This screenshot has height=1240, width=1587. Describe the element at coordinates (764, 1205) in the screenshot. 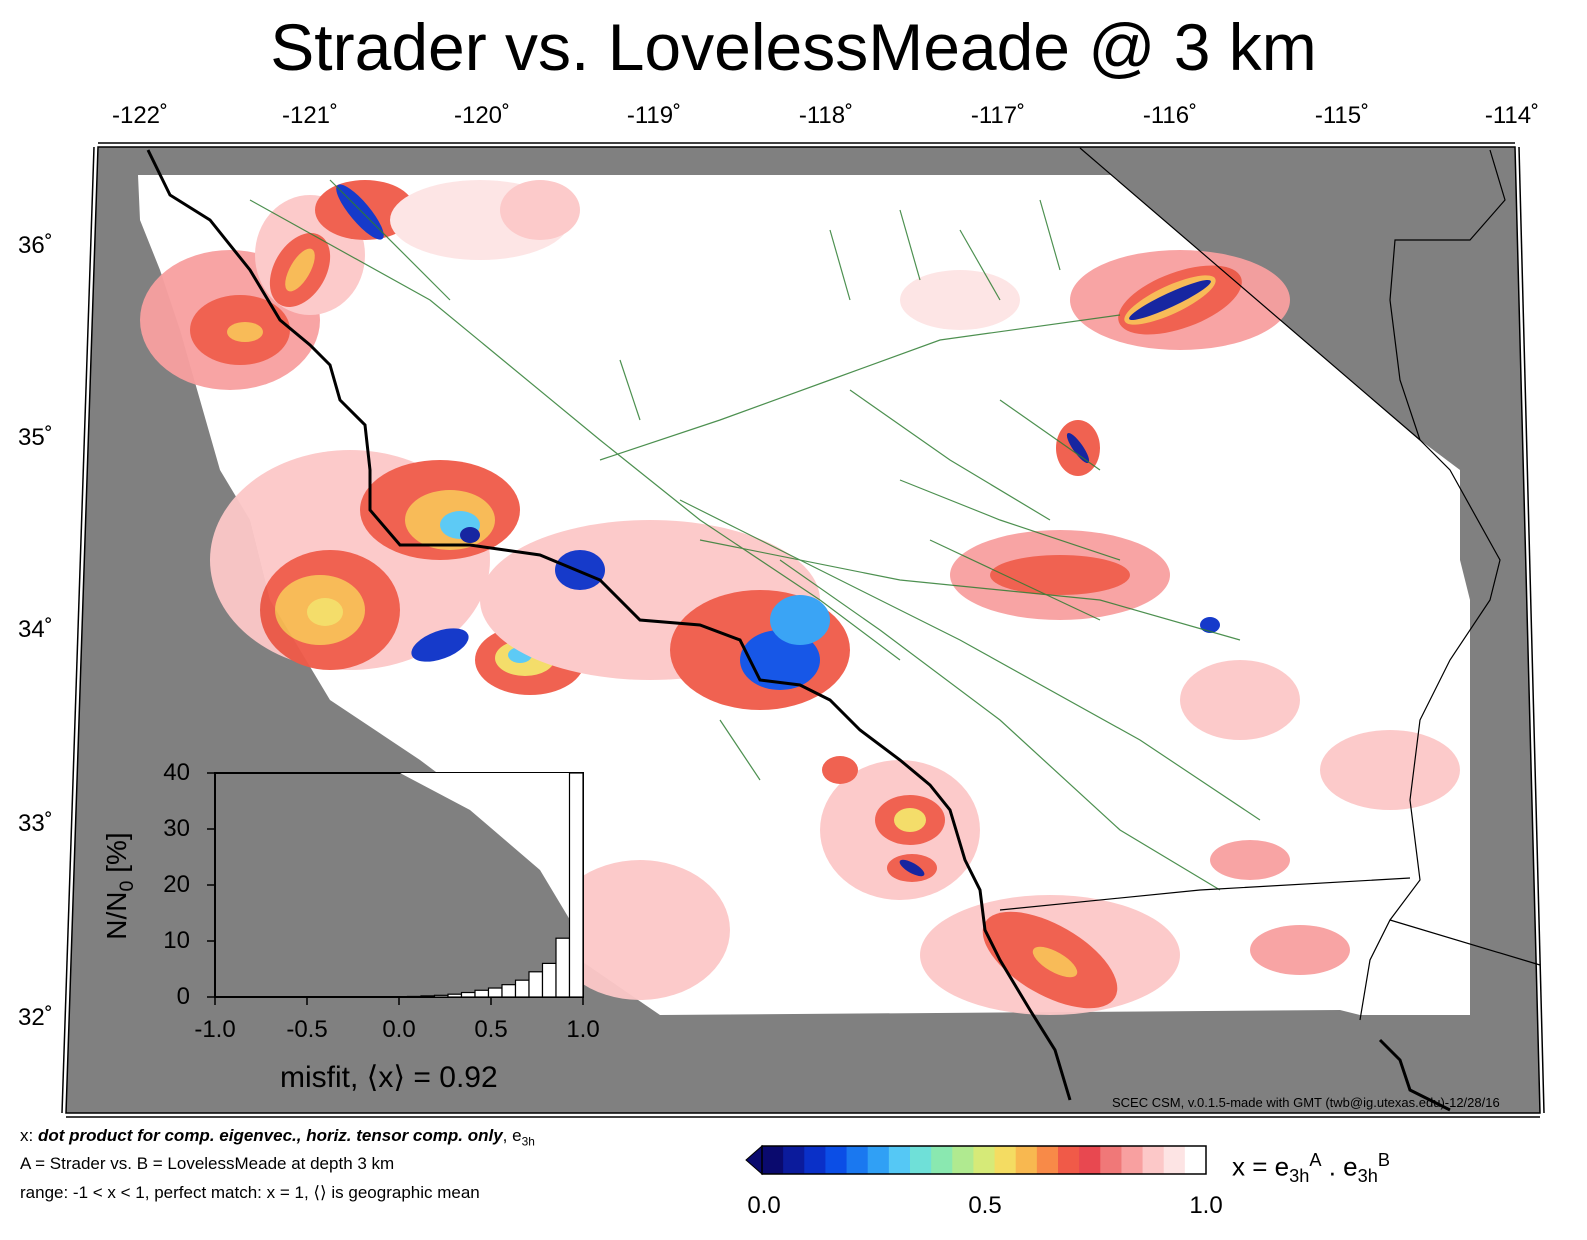

I see `colorbar-tick: 0.0` at that location.